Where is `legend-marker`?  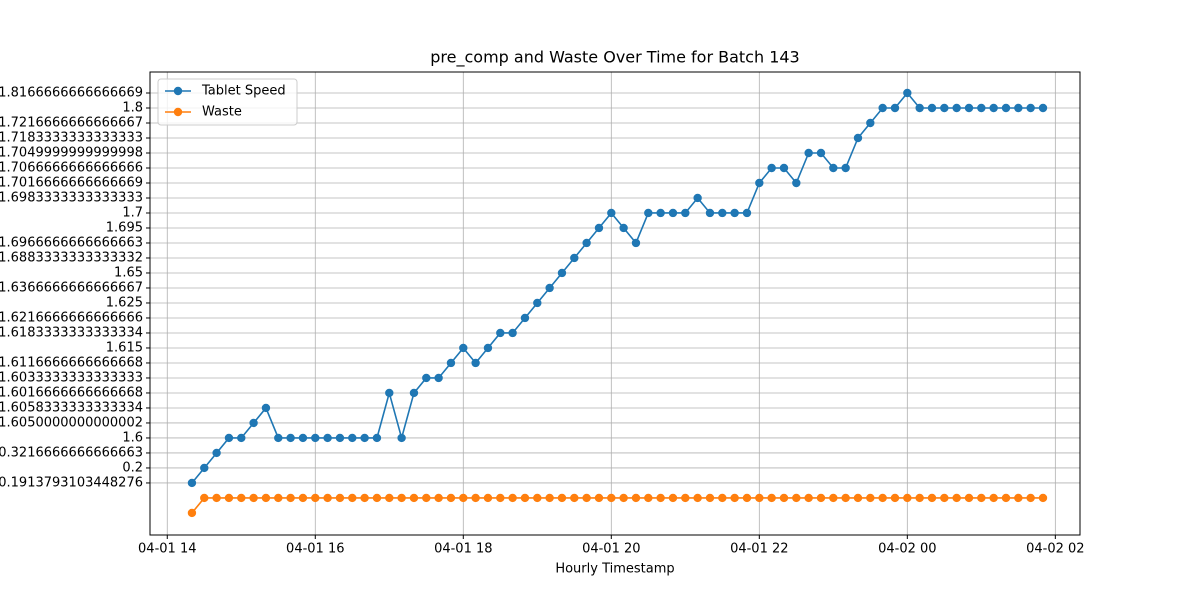
legend-marker is located at coordinates (178, 112).